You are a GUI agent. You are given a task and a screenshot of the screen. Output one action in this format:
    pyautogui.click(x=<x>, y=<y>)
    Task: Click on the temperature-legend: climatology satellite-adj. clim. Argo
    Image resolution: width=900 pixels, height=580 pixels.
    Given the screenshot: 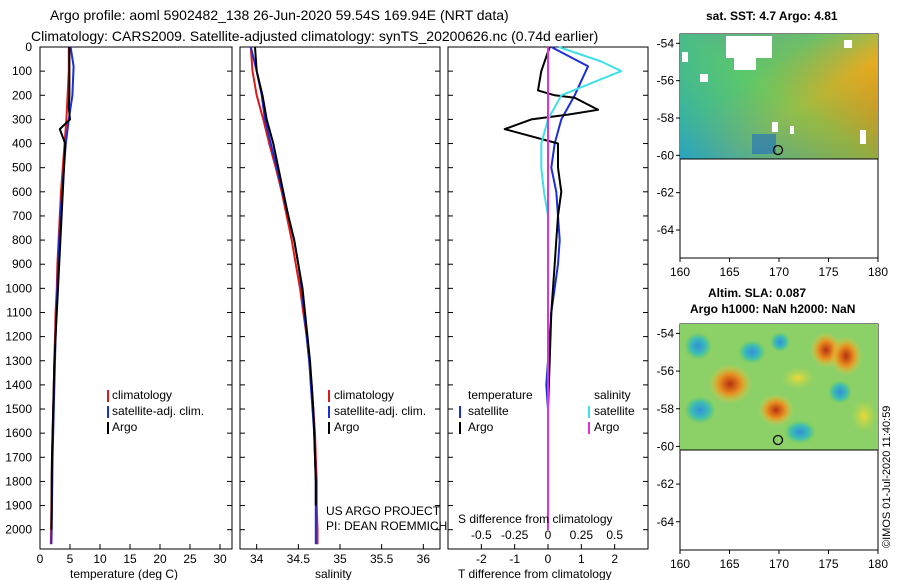 What is the action you would take?
    pyautogui.click(x=155, y=411)
    